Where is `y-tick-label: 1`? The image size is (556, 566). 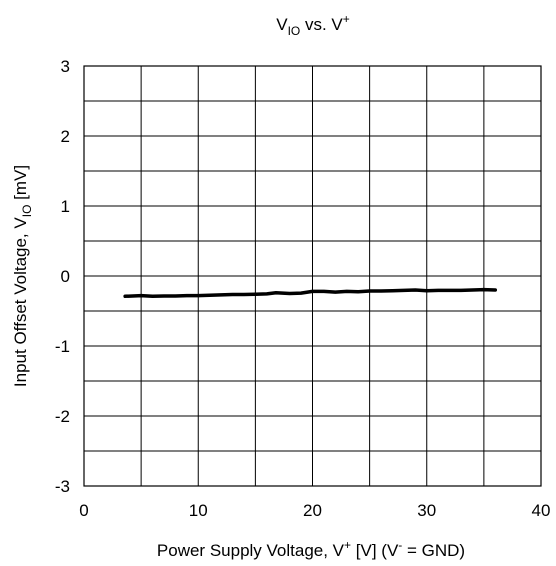 y-tick-label: 1 is located at coordinates (65, 206).